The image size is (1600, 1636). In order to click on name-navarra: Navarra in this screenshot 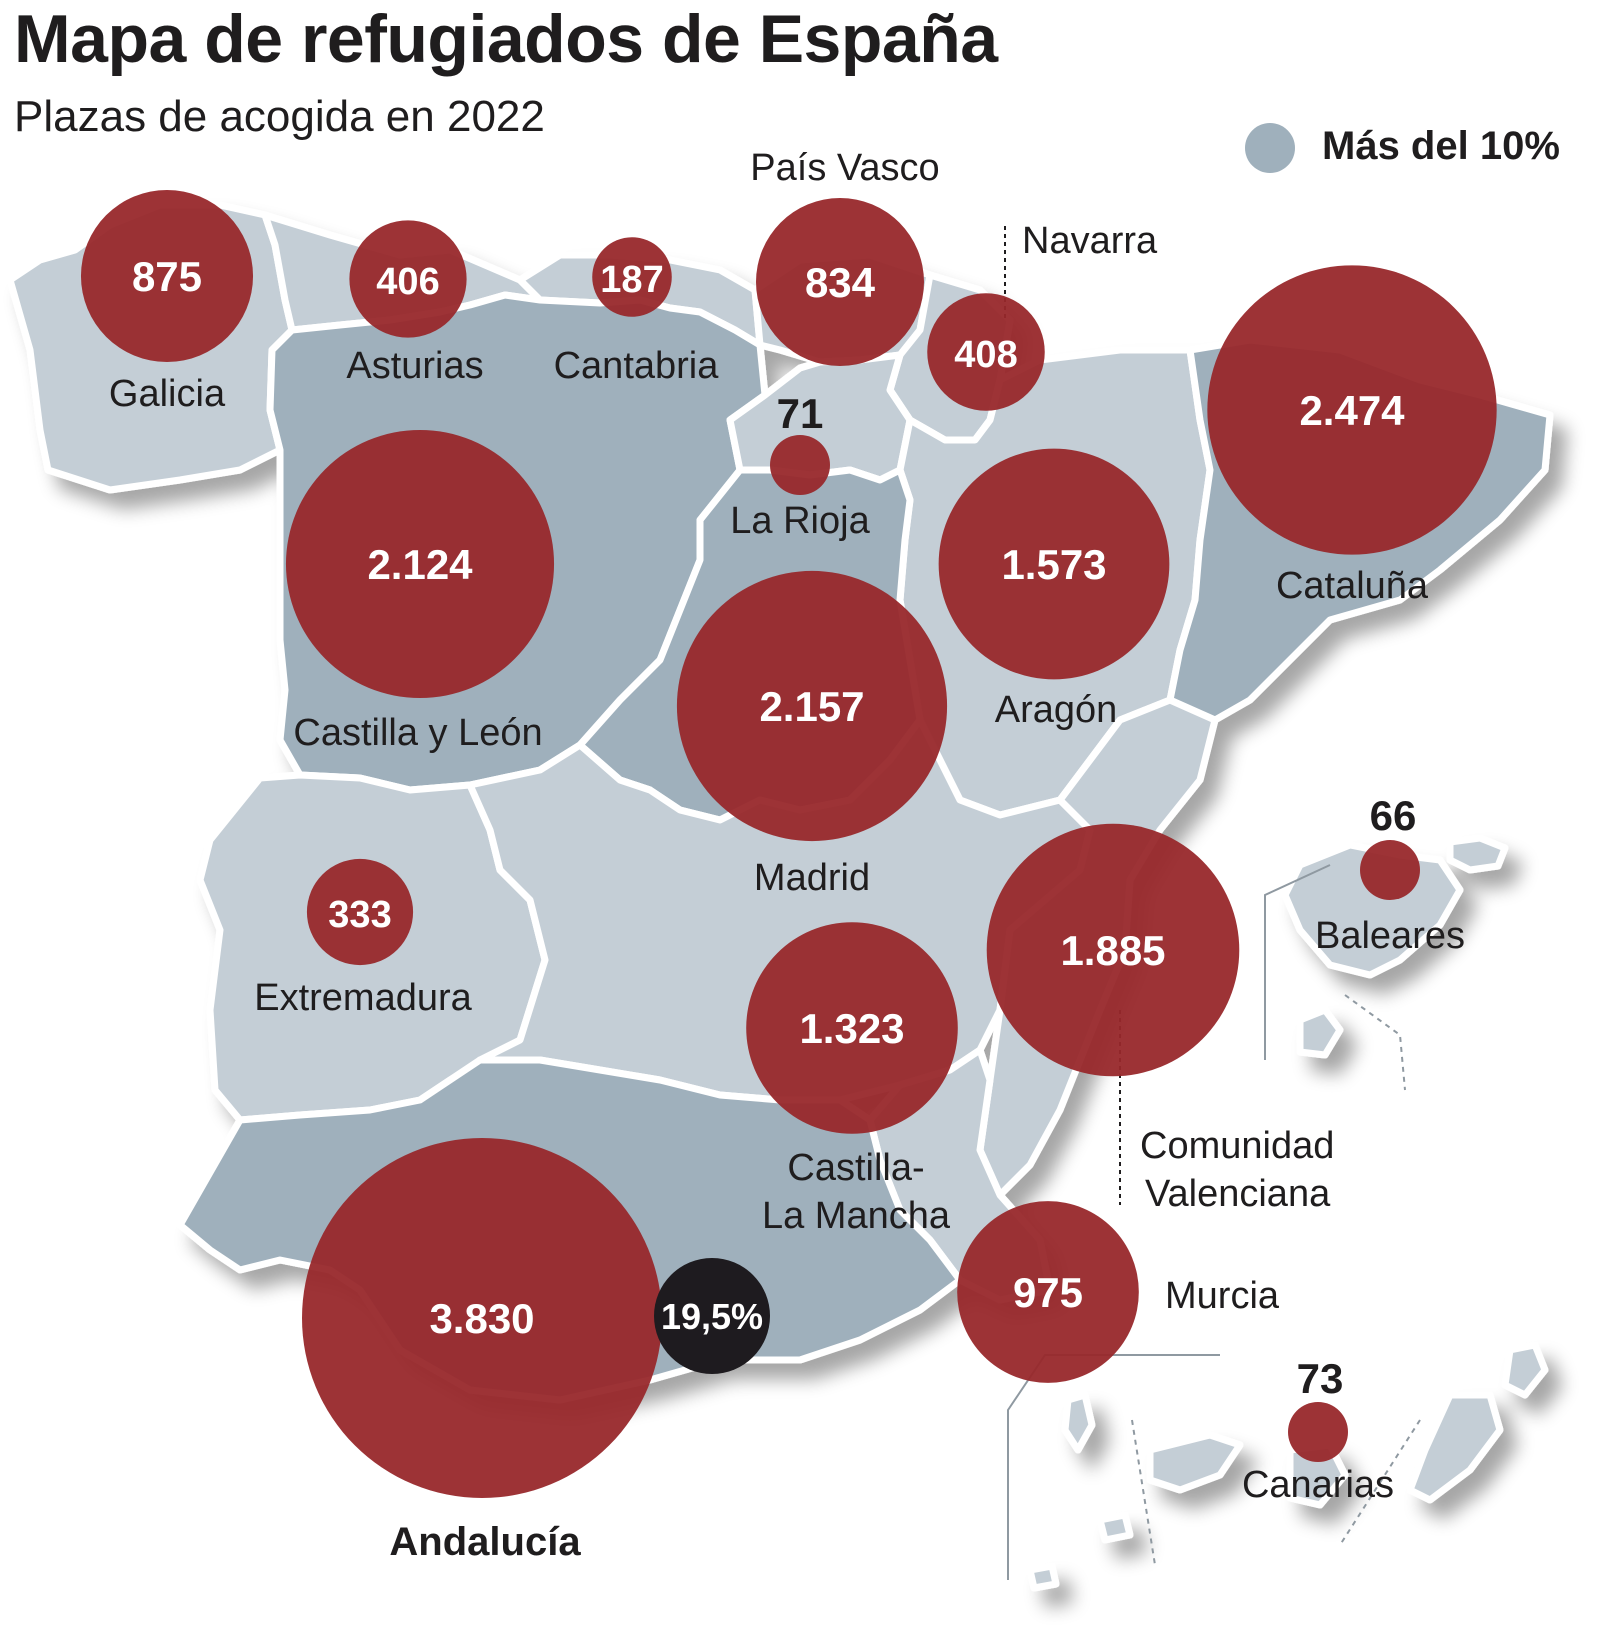, I will do `click(1090, 241)`.